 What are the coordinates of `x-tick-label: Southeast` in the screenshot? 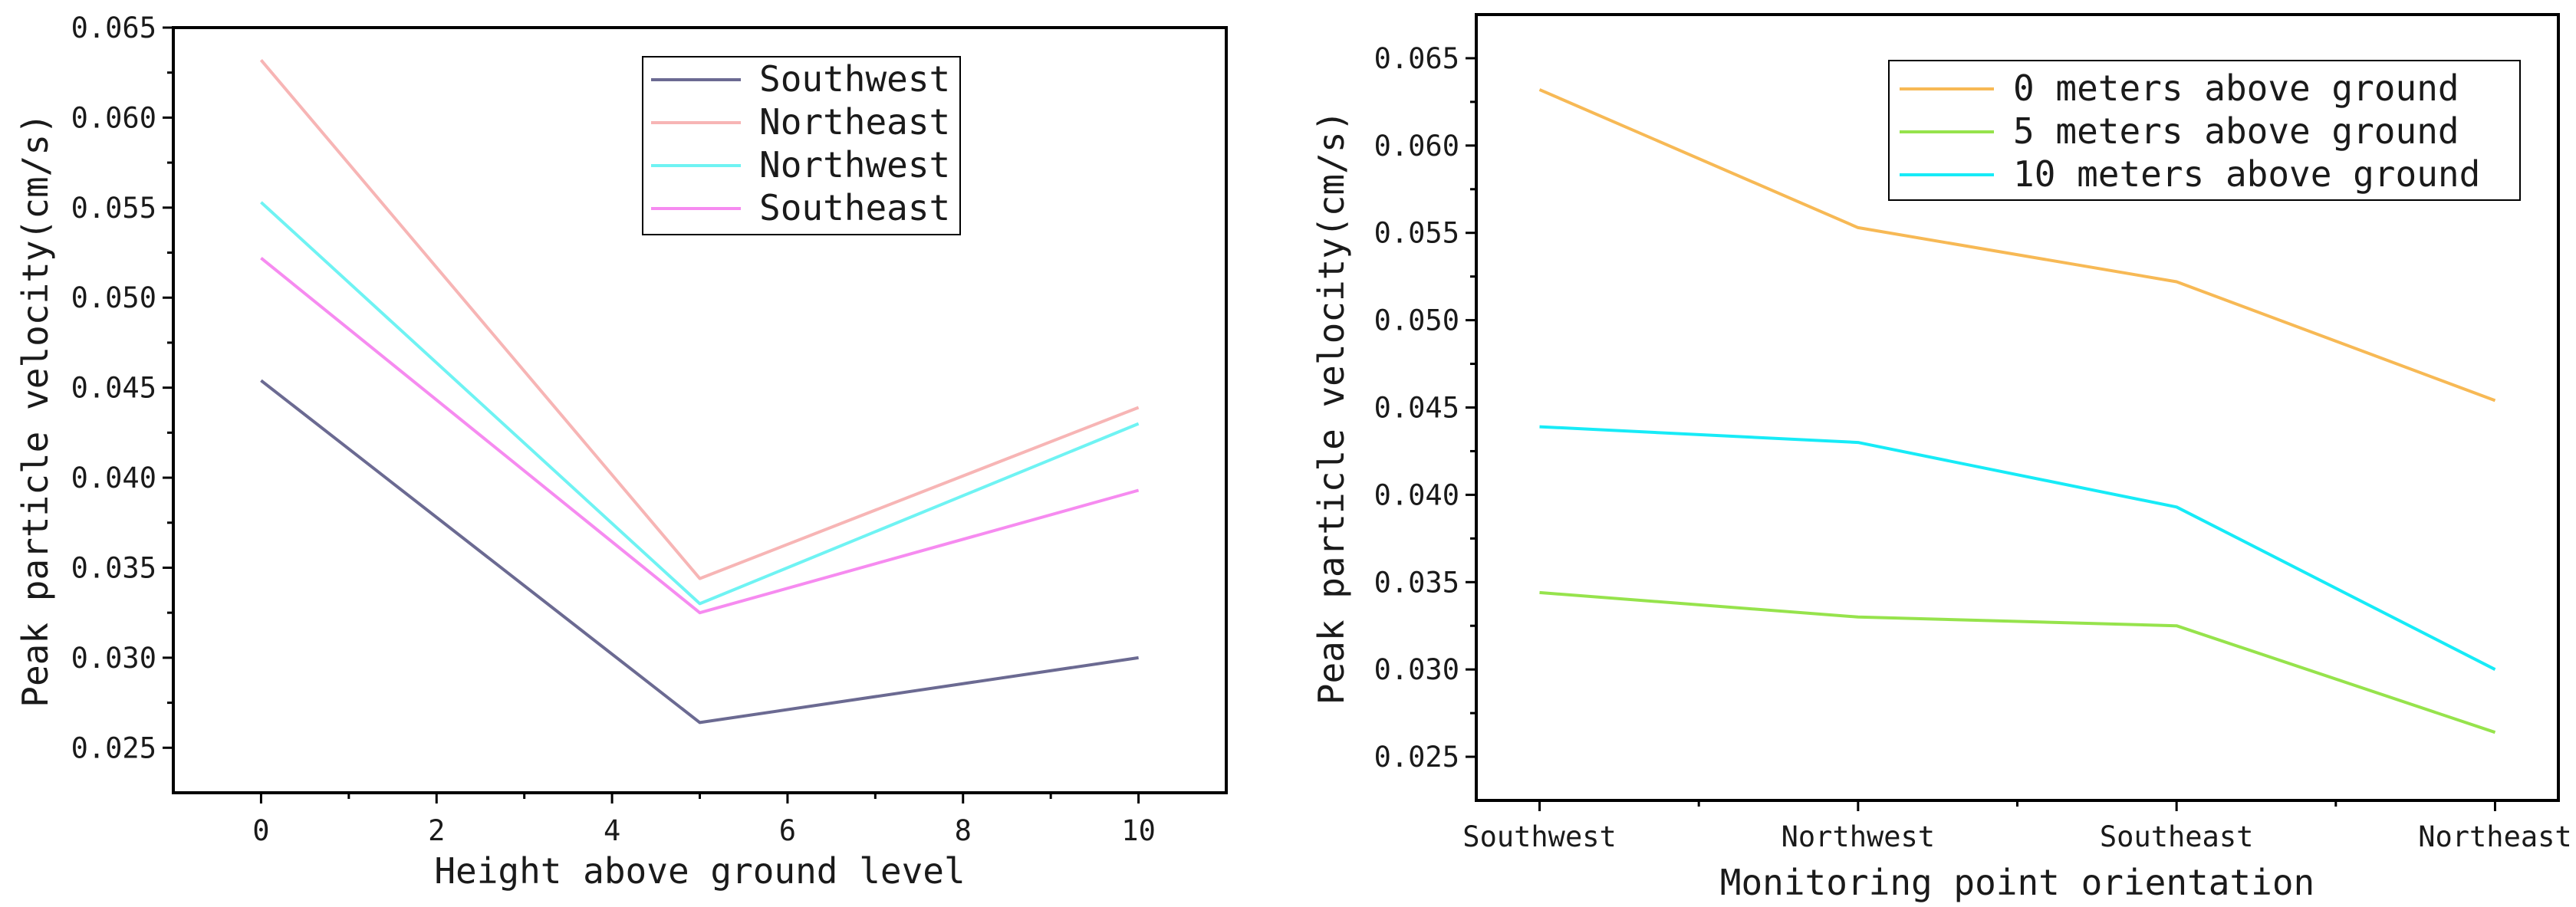 It's located at (2176, 836).